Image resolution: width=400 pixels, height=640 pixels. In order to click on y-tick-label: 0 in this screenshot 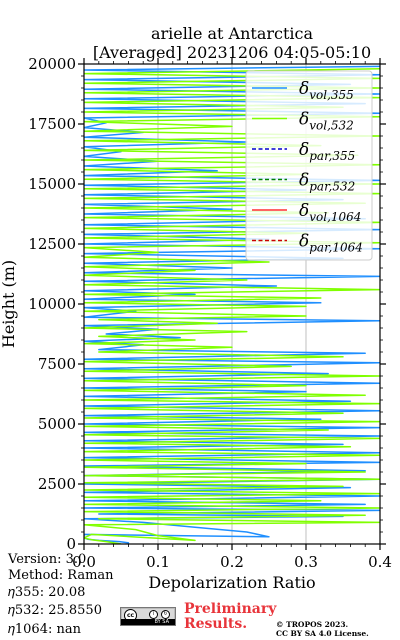, I will do `click(71, 544)`.